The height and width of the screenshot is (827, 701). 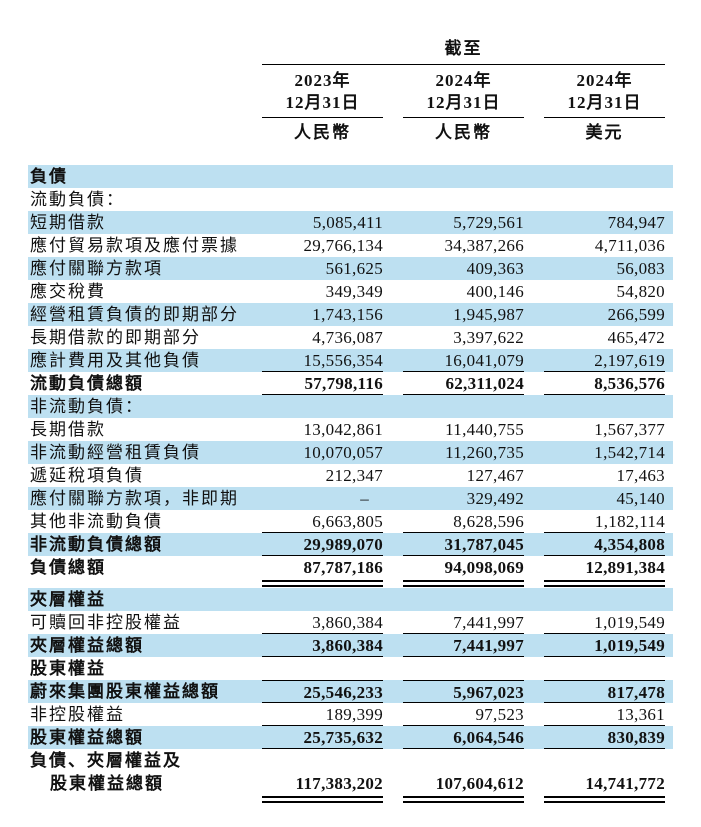 What do you see at coordinates (602, 544) in the screenshot?
I see `value-cell-2024-usd: 4,354,808` at bounding box center [602, 544].